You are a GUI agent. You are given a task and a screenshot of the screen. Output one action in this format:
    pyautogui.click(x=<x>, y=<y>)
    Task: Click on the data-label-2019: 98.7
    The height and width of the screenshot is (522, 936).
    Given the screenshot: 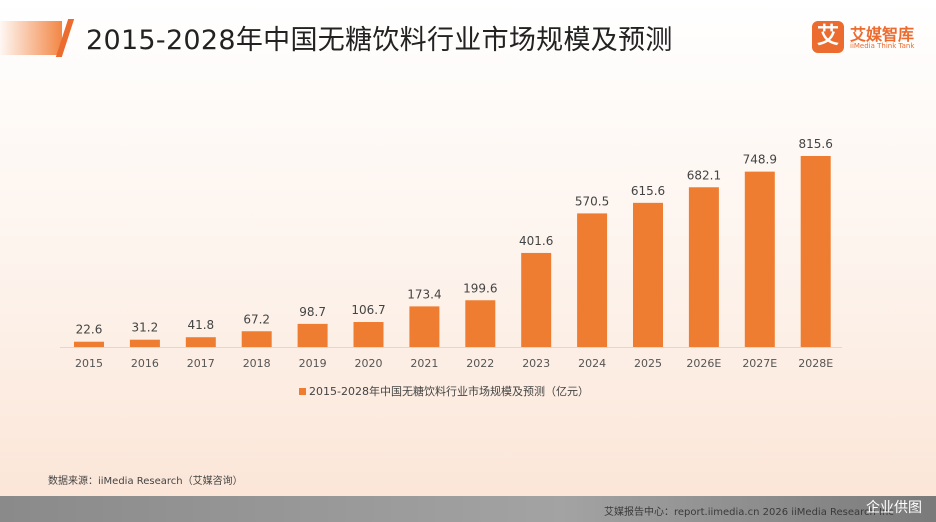 What is the action you would take?
    pyautogui.click(x=312, y=312)
    